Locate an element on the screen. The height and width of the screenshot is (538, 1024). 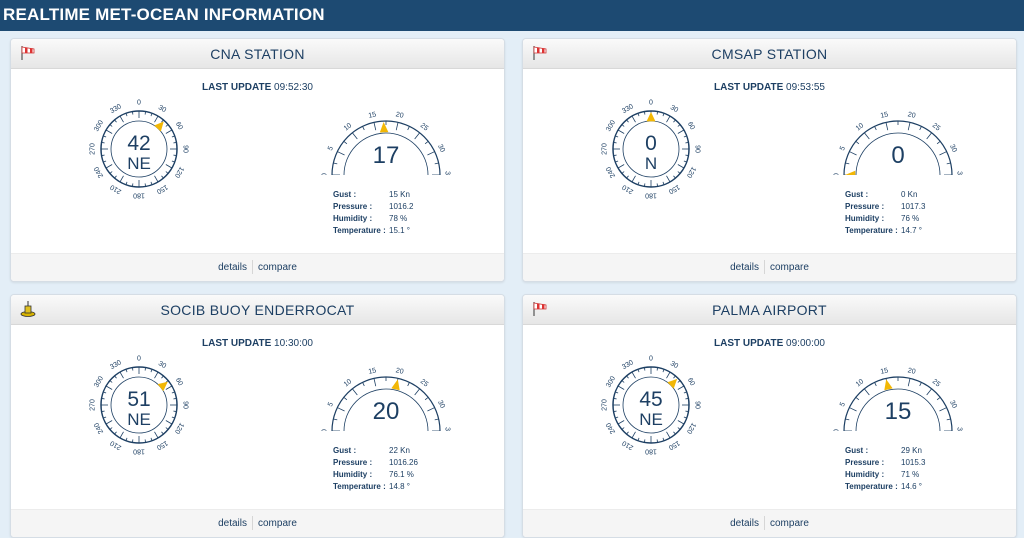
gauge-tick-label: 35 is located at coordinates (447, 429).